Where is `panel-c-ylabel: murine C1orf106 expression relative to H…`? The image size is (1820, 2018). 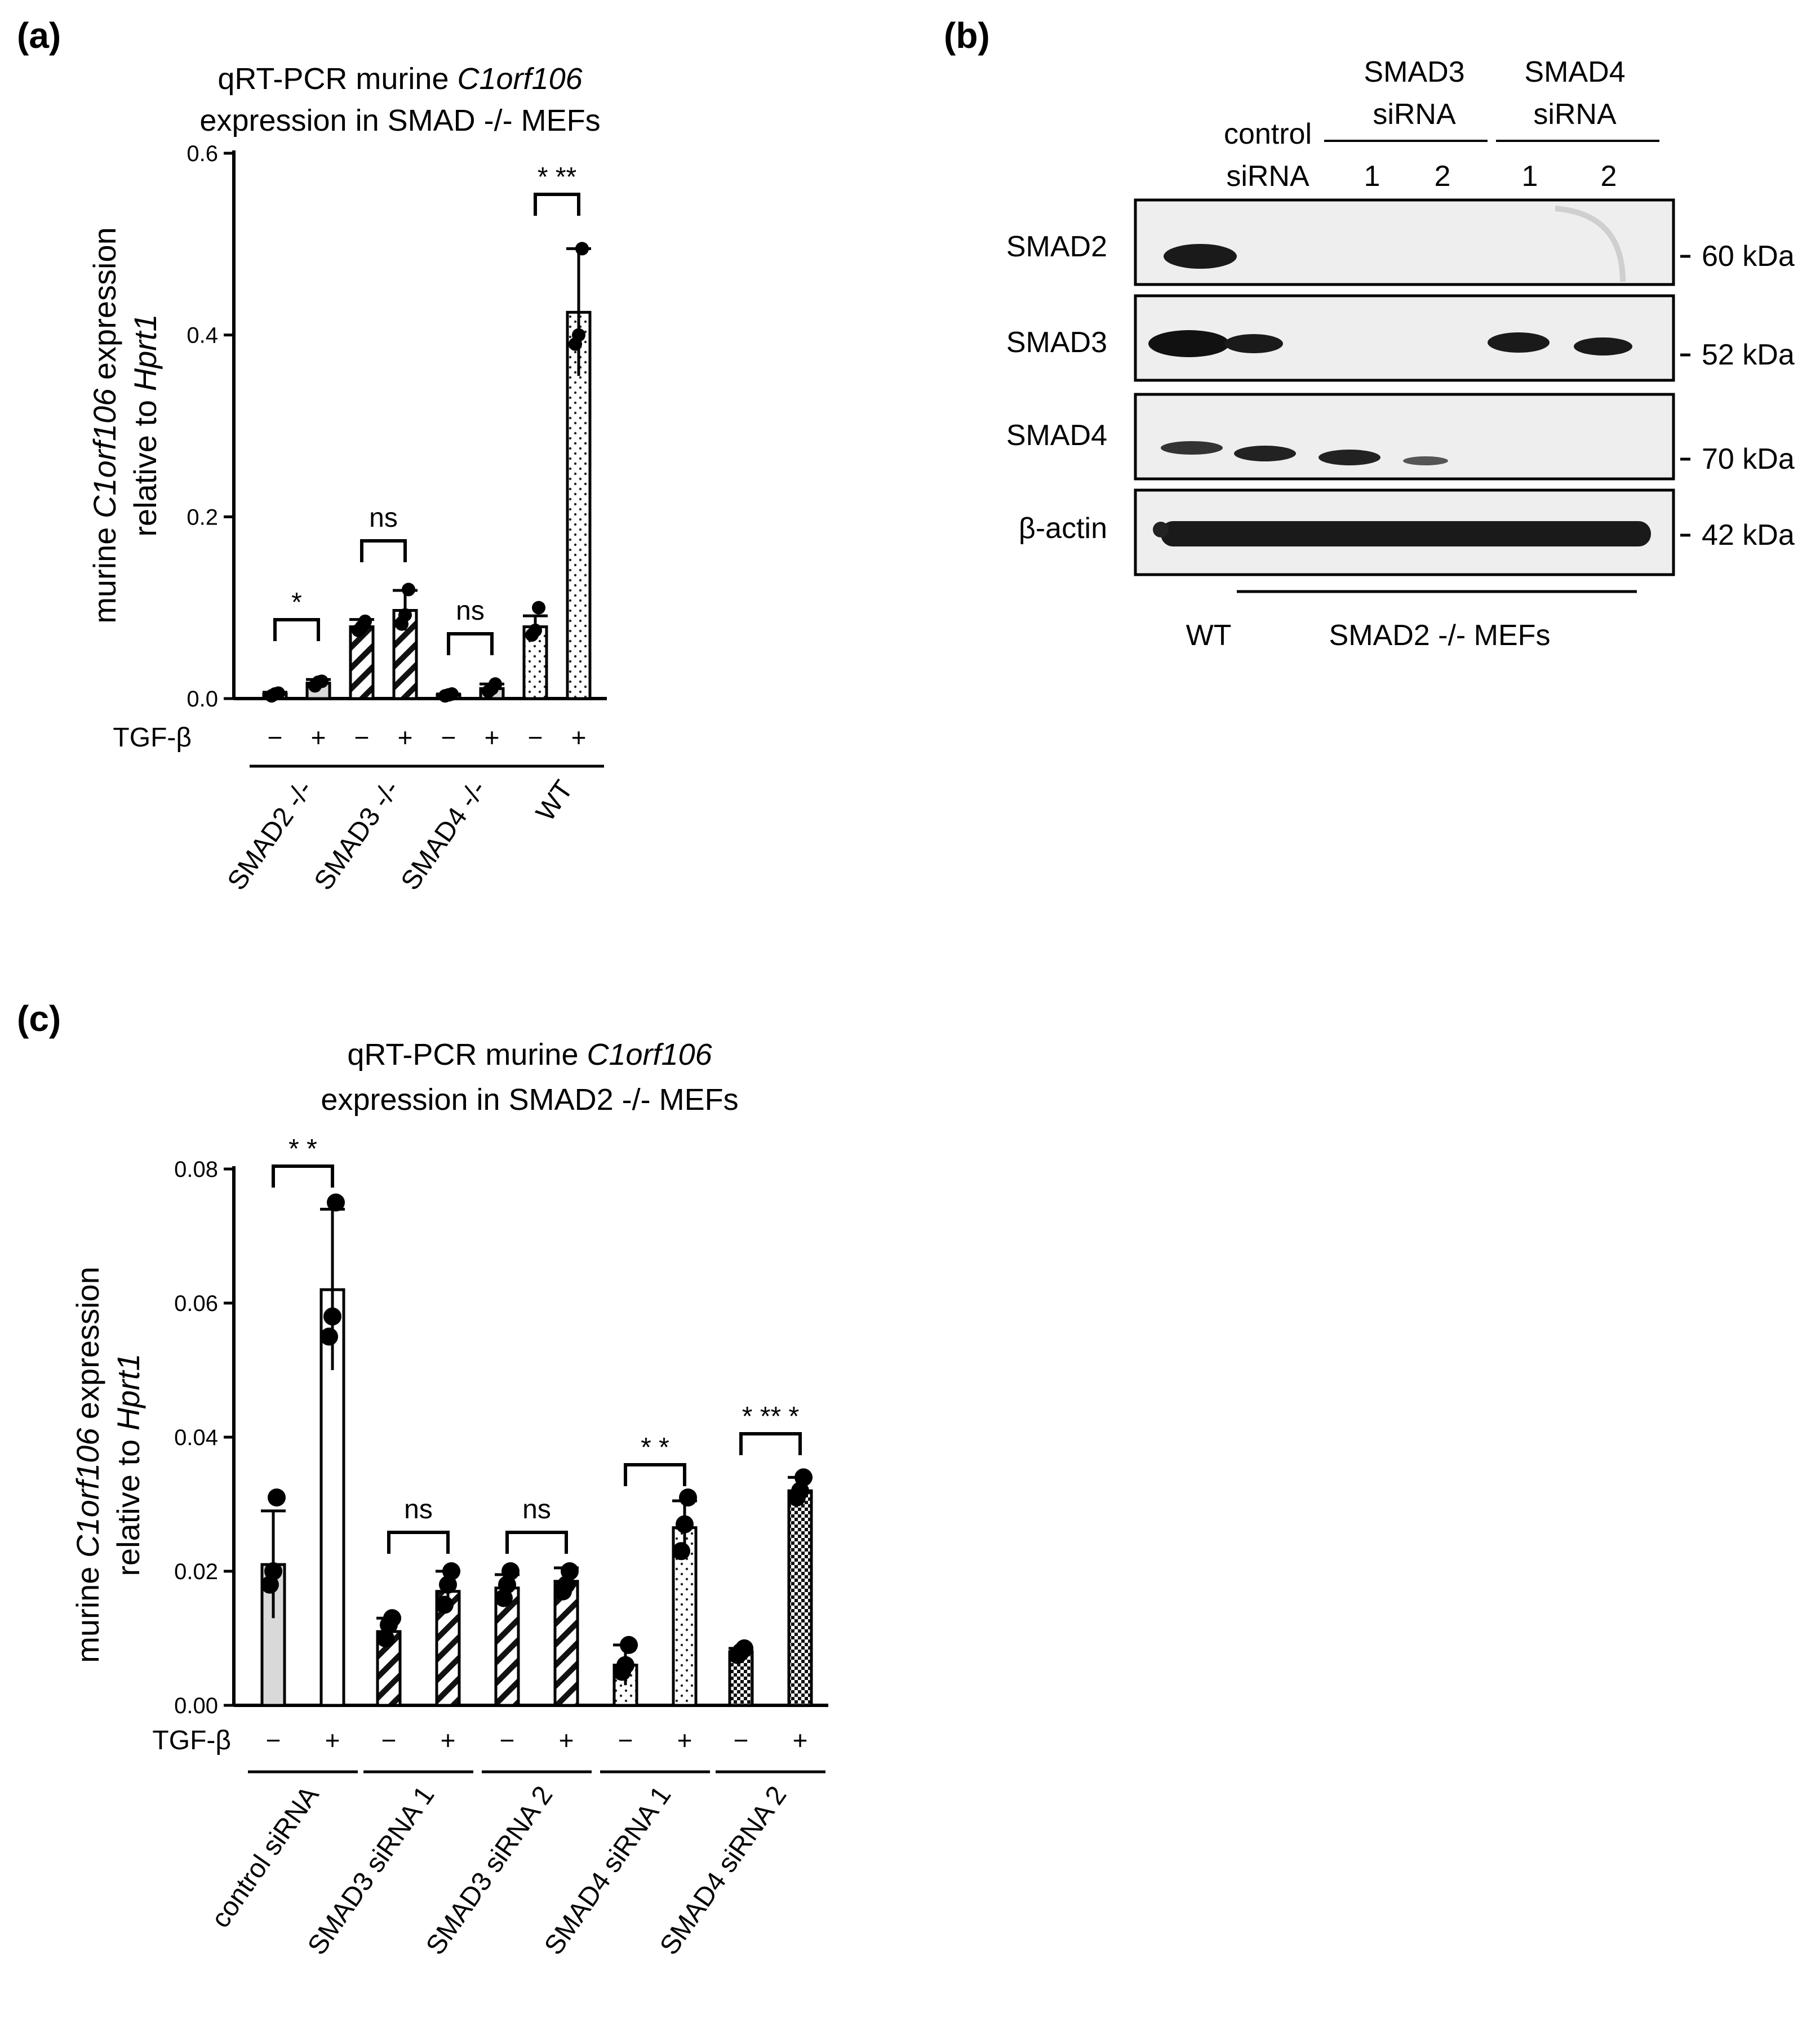
panel-c-ylabel: murine C1orf106 expression relative to H… is located at coordinates (108, 1464).